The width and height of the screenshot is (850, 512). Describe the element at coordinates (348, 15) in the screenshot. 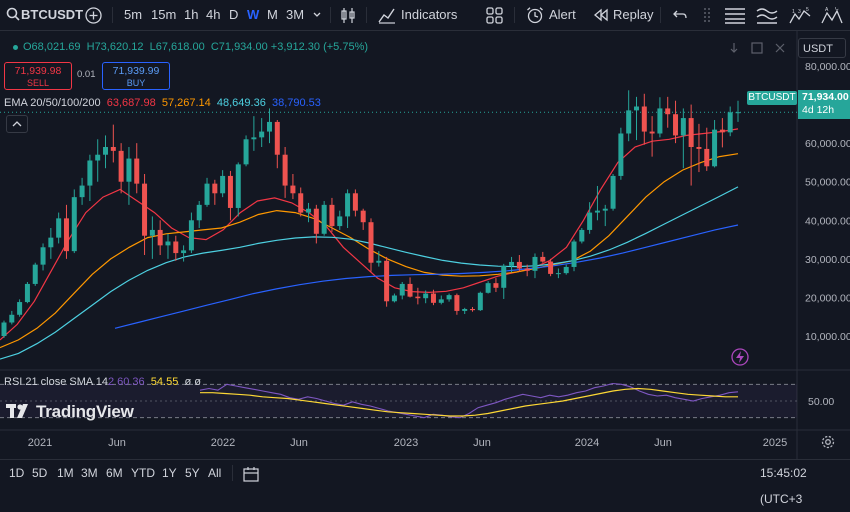

I see `candlestick-type-icon` at that location.